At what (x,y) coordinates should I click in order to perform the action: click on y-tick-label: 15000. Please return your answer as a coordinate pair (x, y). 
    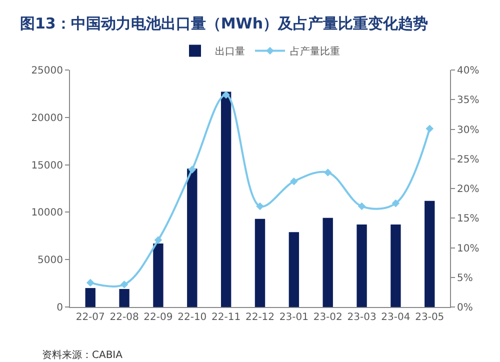
    Looking at the image, I should click on (47, 166).